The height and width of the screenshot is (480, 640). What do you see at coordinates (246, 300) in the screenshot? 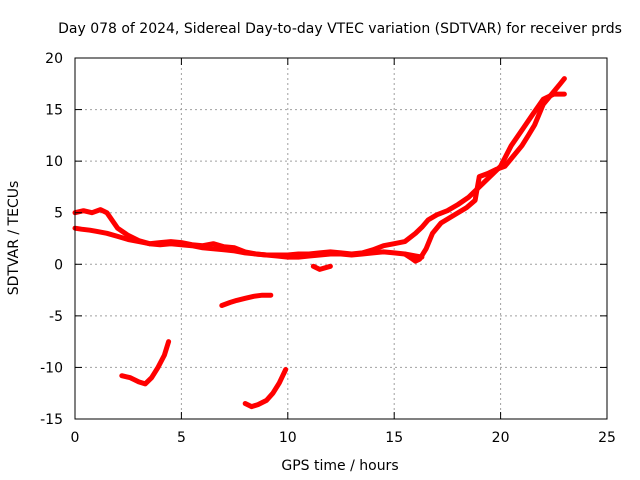
I see `series-track-e` at bounding box center [246, 300].